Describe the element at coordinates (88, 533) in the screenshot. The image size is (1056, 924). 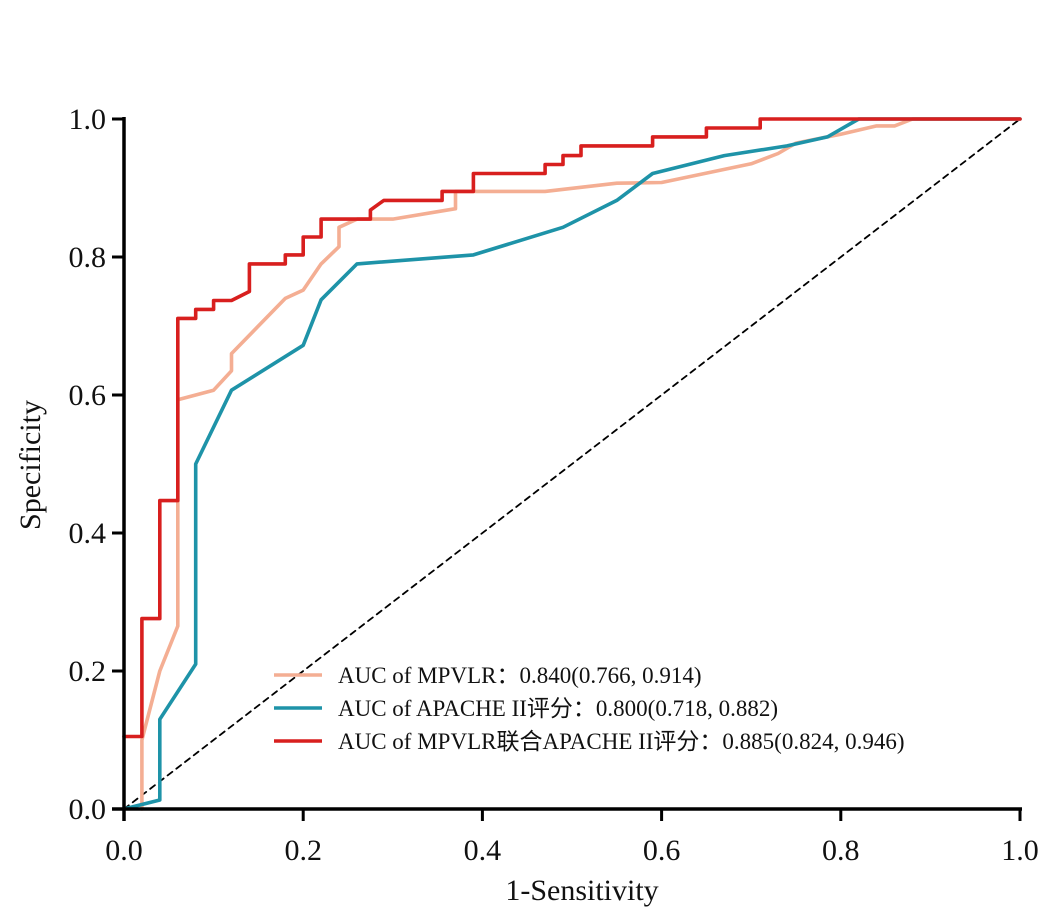
I see `y-tick-label: 0.4` at that location.